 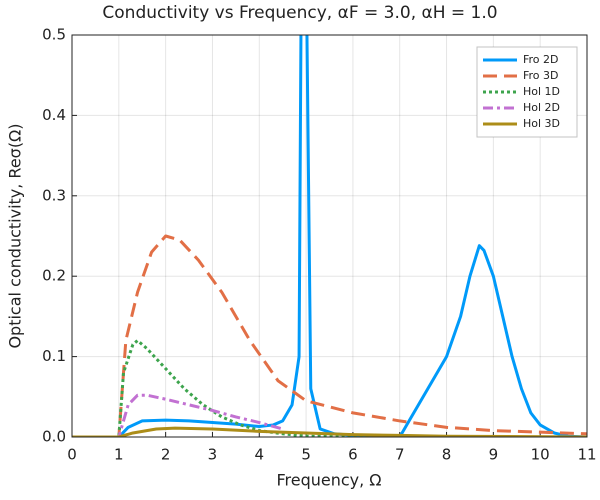 I want to click on y-axis-label: Optical conductivity, Reσ(Ω), so click(x=15, y=235).